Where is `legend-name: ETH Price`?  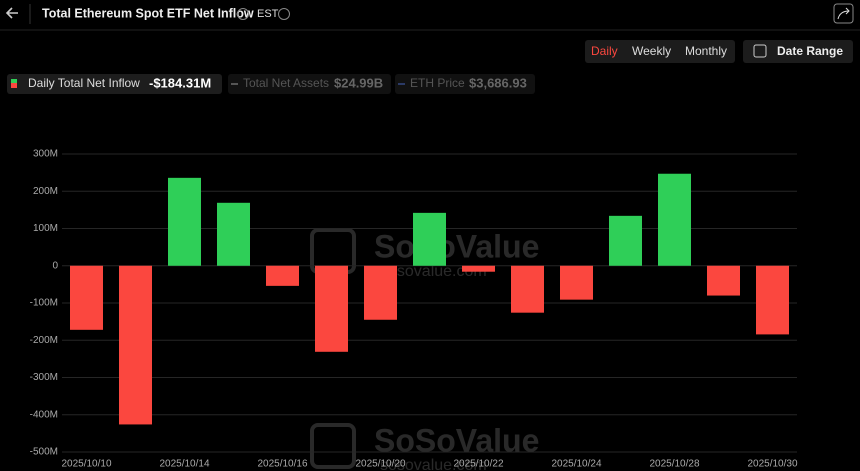 legend-name: ETH Price is located at coordinates (437, 83).